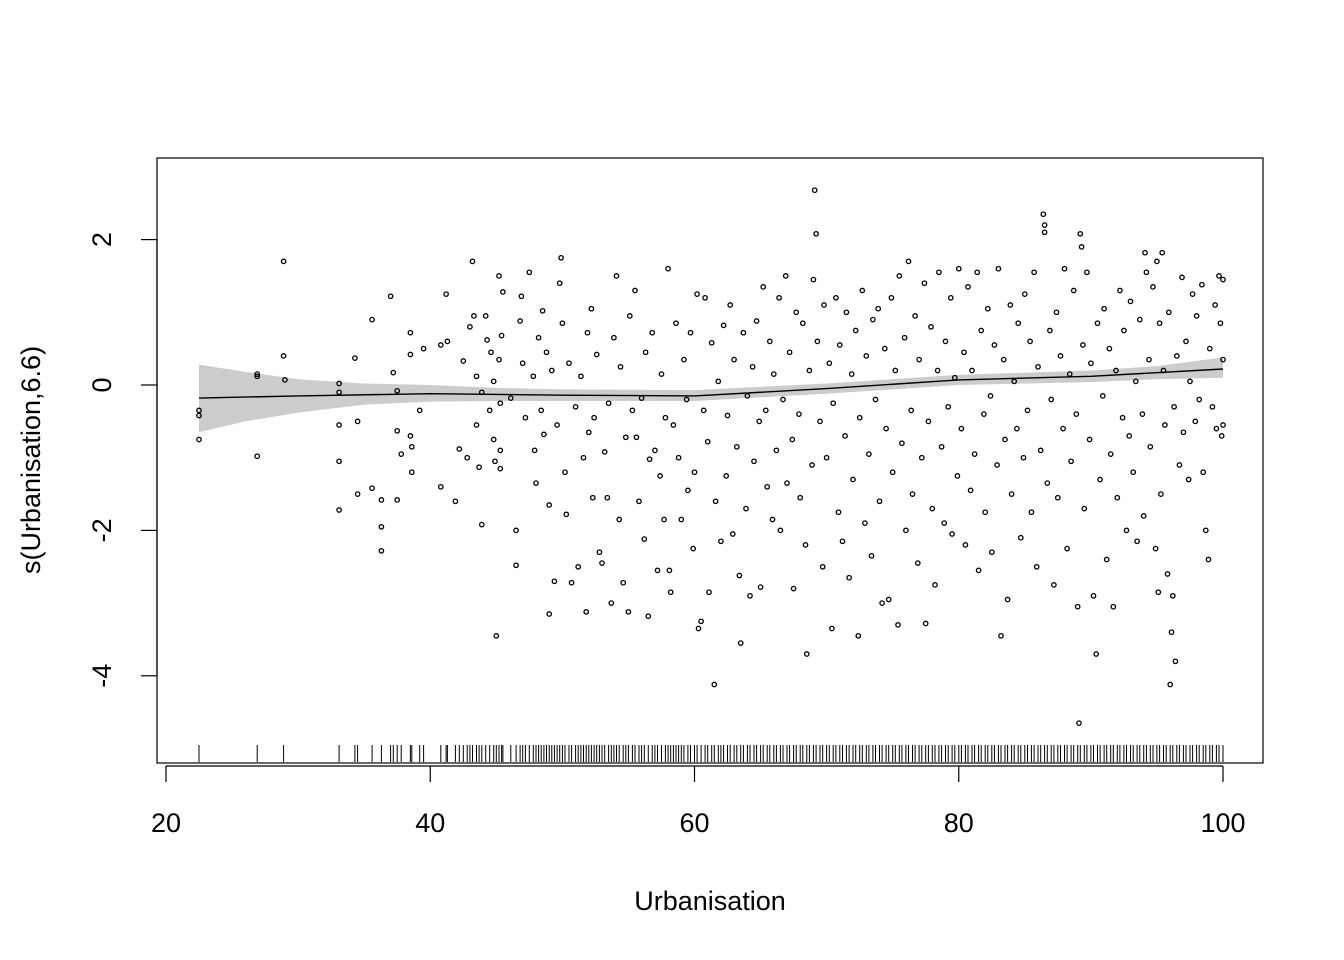 The image size is (1344, 960). I want to click on y-tick-label: -2, so click(102, 530).